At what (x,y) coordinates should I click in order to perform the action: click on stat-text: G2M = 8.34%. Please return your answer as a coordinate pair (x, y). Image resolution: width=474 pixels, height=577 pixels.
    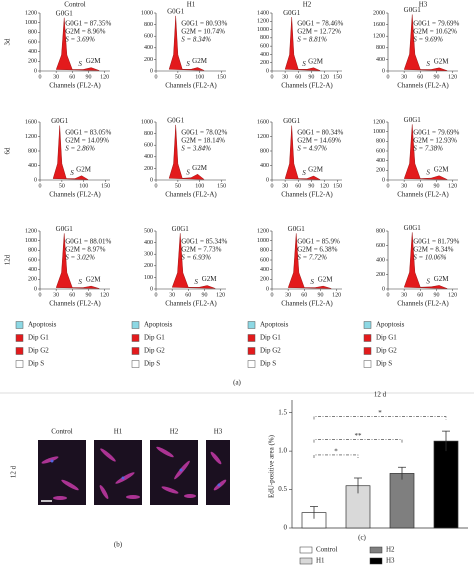
    Looking at the image, I should click on (433, 250).